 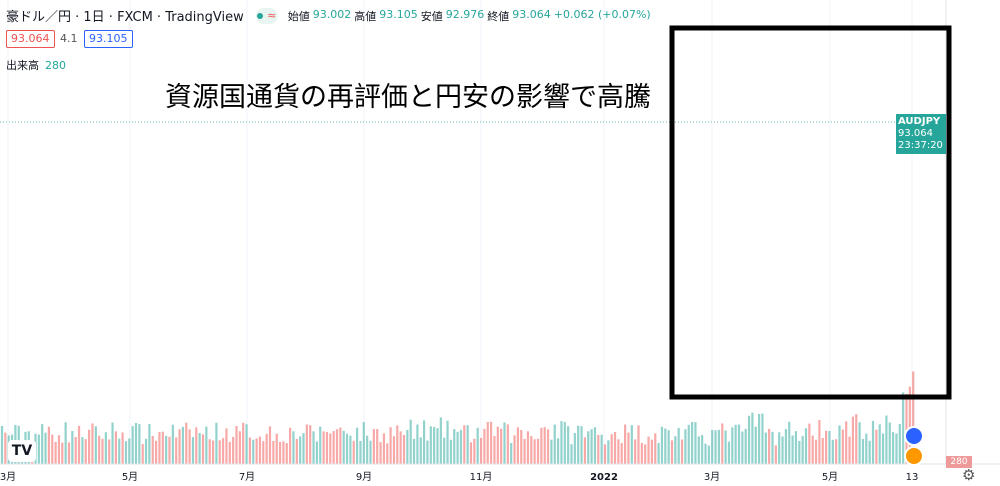 I want to click on time-axis: 3月 5月 7月 9月 11月 2022 3月 5月 13, so click(x=459, y=477).